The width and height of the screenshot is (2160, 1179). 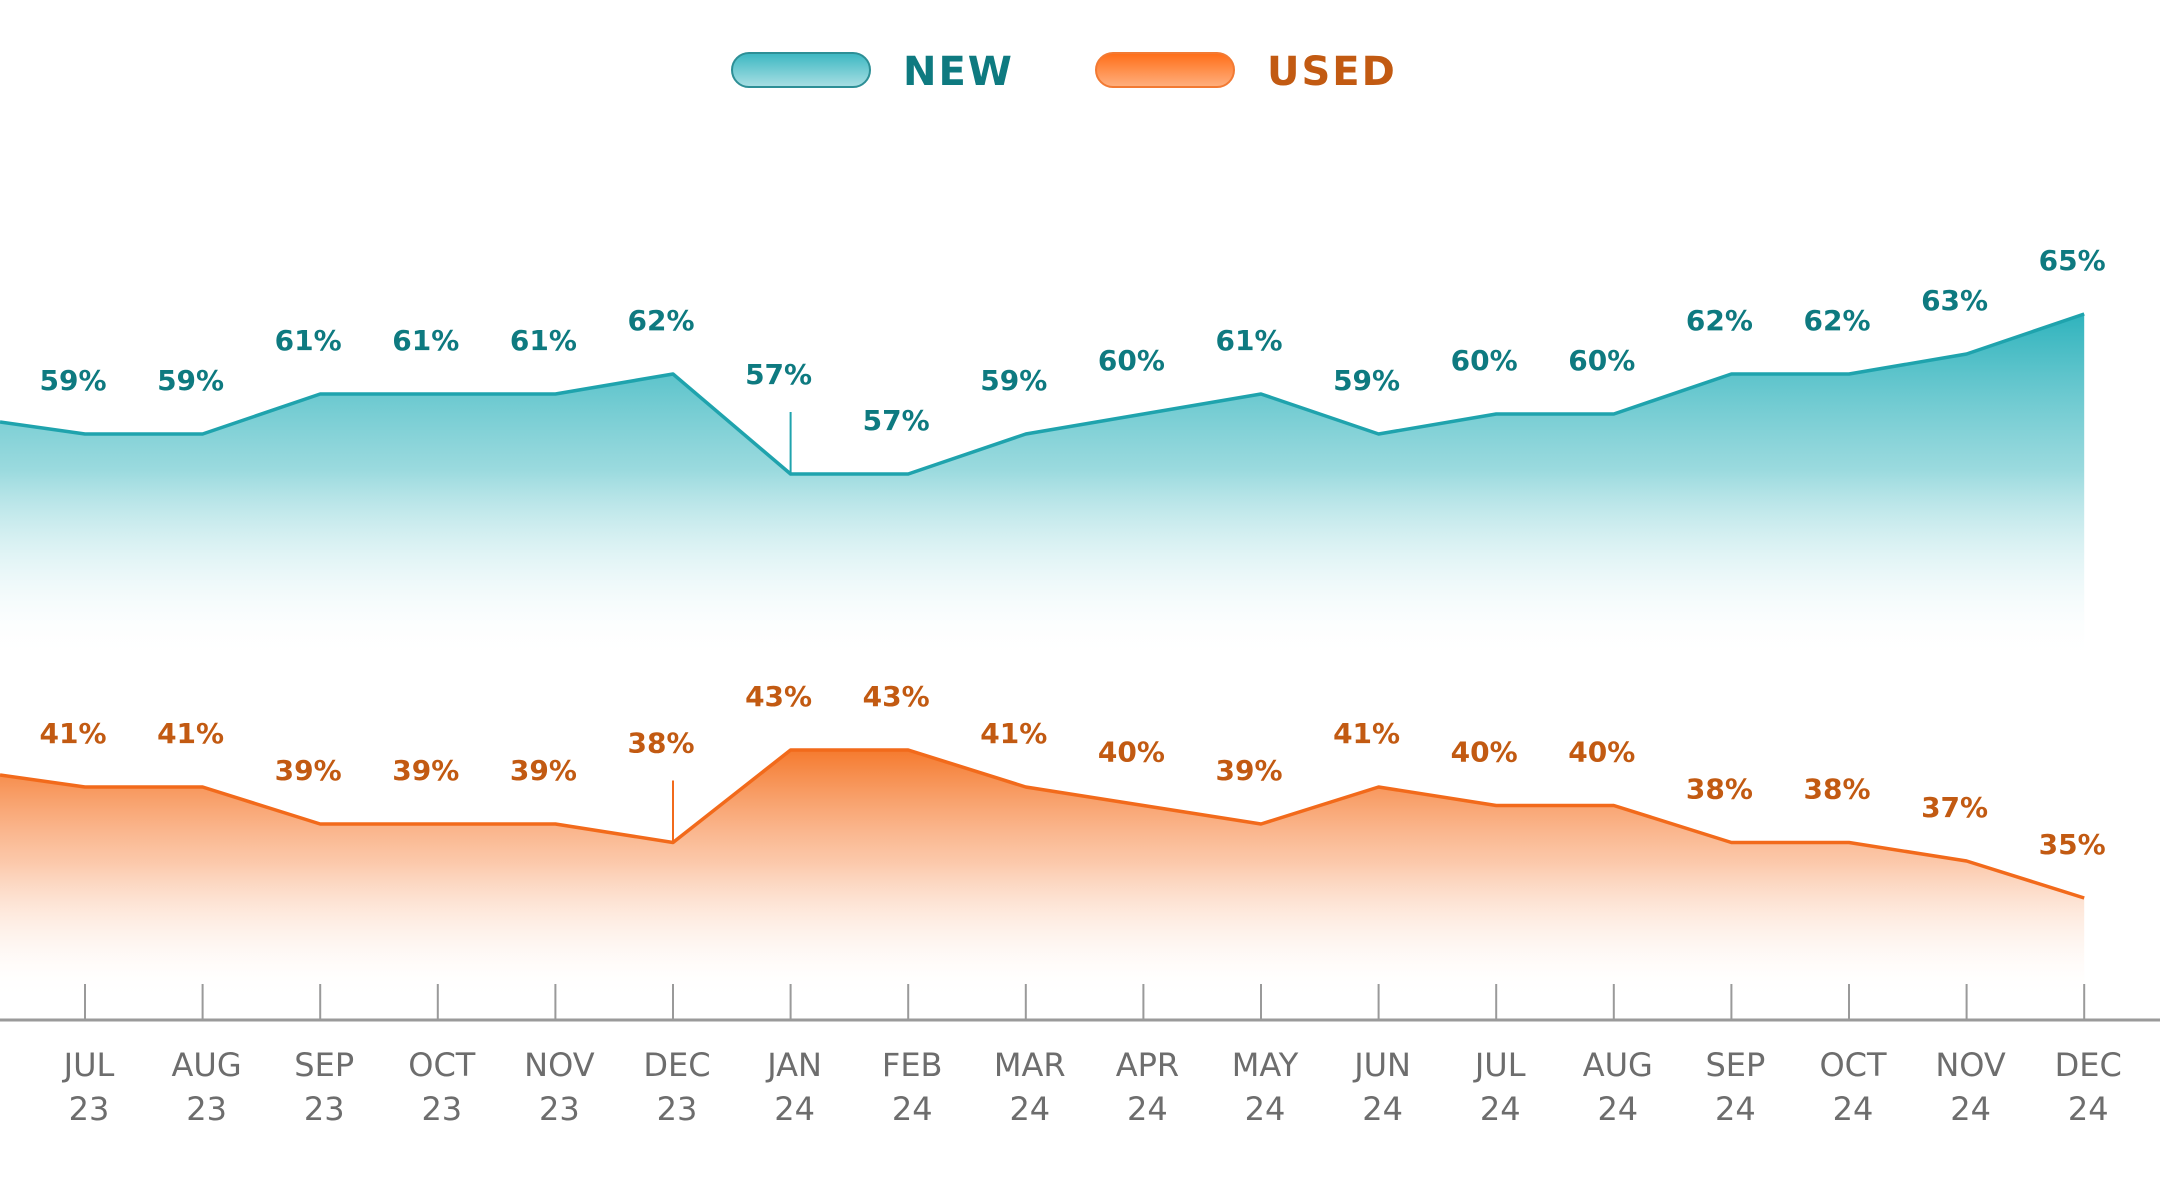 I want to click on x-tick-label-month: JUN, so click(x=1381, y=1065).